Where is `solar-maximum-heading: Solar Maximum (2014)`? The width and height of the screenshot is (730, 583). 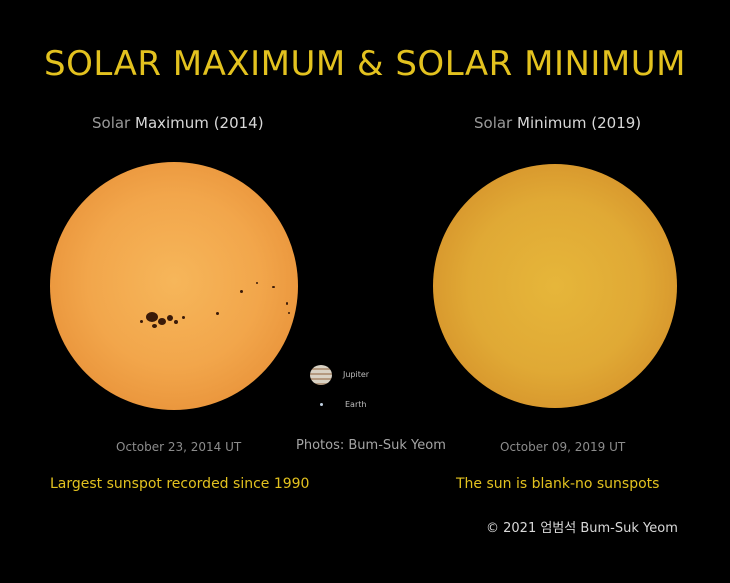
solar-maximum-heading: Solar Maximum (2014) is located at coordinates (178, 123).